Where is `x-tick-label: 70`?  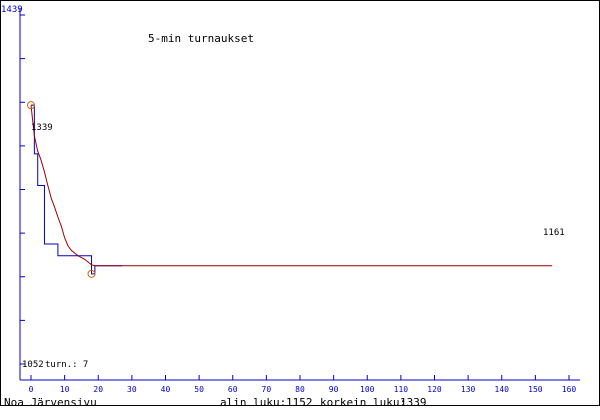 x-tick-label: 70 is located at coordinates (267, 389).